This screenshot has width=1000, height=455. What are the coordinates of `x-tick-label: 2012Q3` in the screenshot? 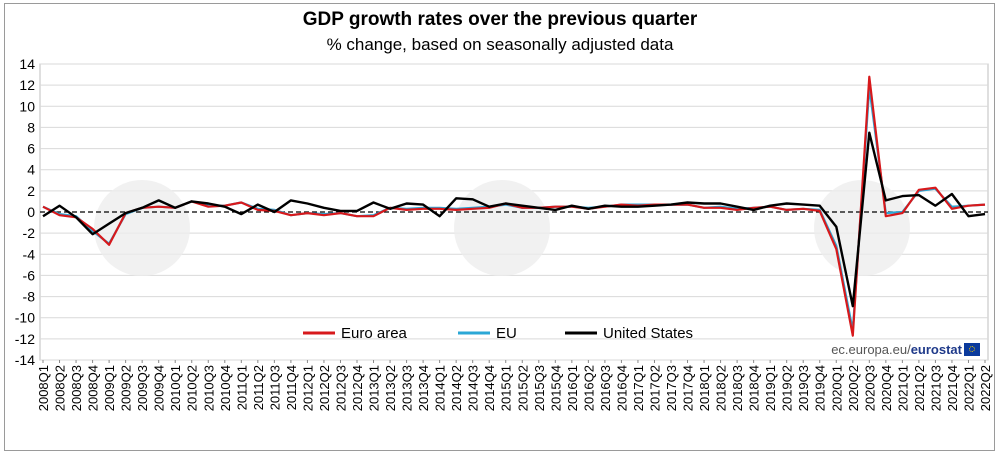 It's located at (340, 388).